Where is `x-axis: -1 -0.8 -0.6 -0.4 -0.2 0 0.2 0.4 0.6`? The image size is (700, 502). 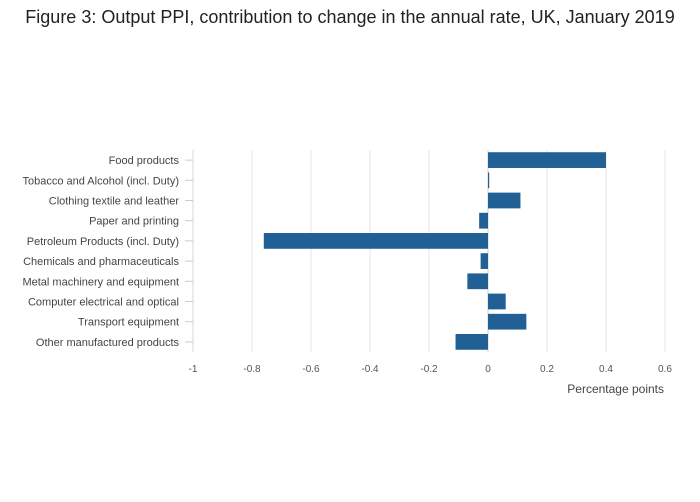
x-axis: -1 -0.8 -0.6 -0.4 -0.2 0 0.2 0.4 0.6 is located at coordinates (431, 369).